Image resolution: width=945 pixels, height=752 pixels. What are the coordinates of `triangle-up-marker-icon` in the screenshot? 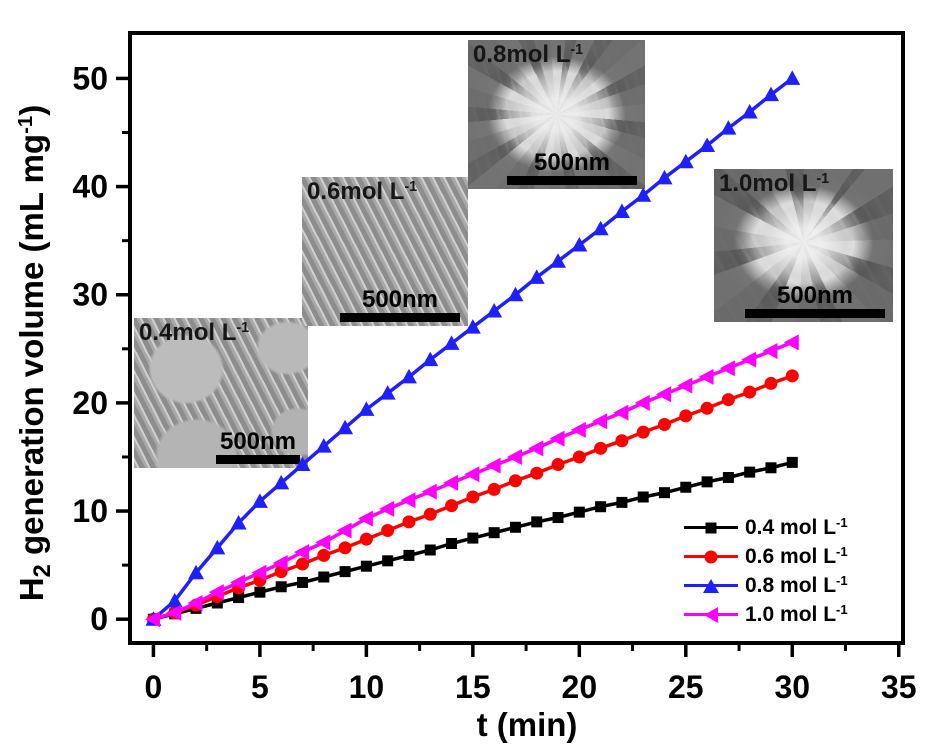 It's located at (711, 585).